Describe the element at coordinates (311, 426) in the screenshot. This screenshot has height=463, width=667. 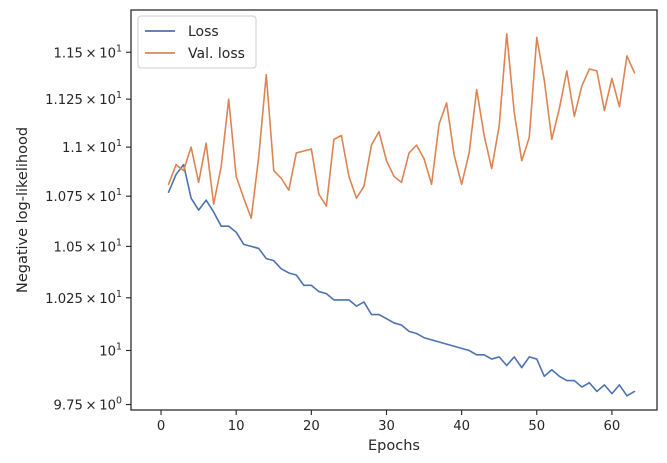
I see `x-tick-label: 20` at that location.